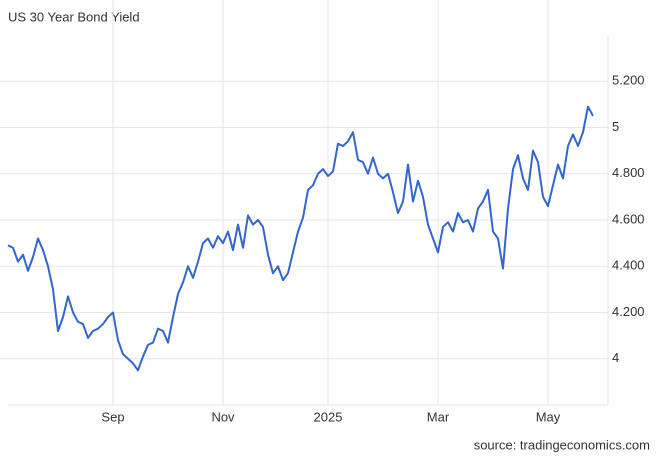 The image size is (660, 458). I want to click on x-tick-label: May, so click(548, 416).